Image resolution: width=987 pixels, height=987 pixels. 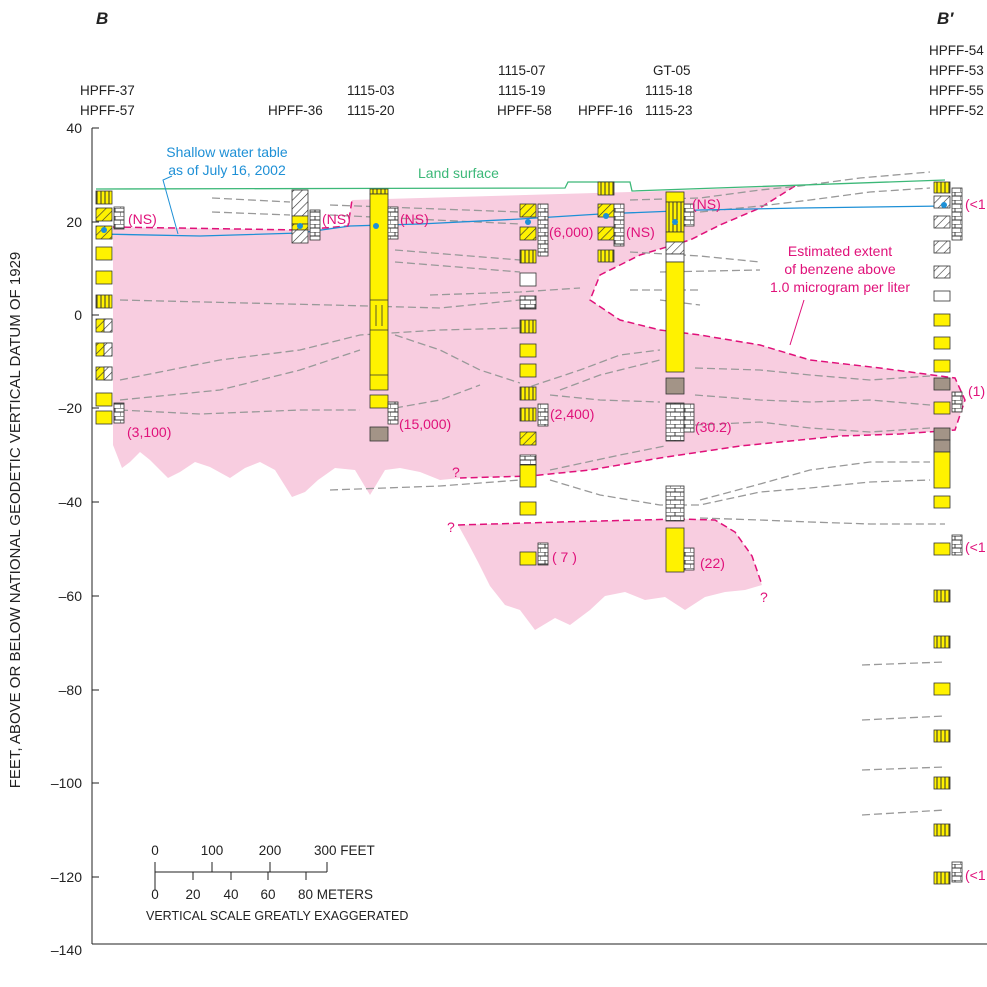 What do you see at coordinates (605, 110) in the screenshot?
I see `well-label-hpff-16: HPFF-16` at bounding box center [605, 110].